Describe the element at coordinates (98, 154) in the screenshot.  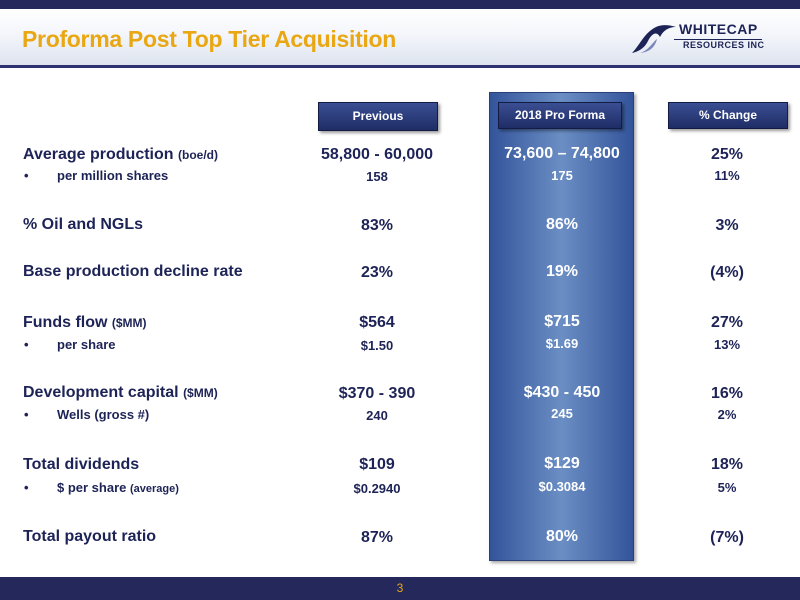
I see `label-text: Average production` at that location.